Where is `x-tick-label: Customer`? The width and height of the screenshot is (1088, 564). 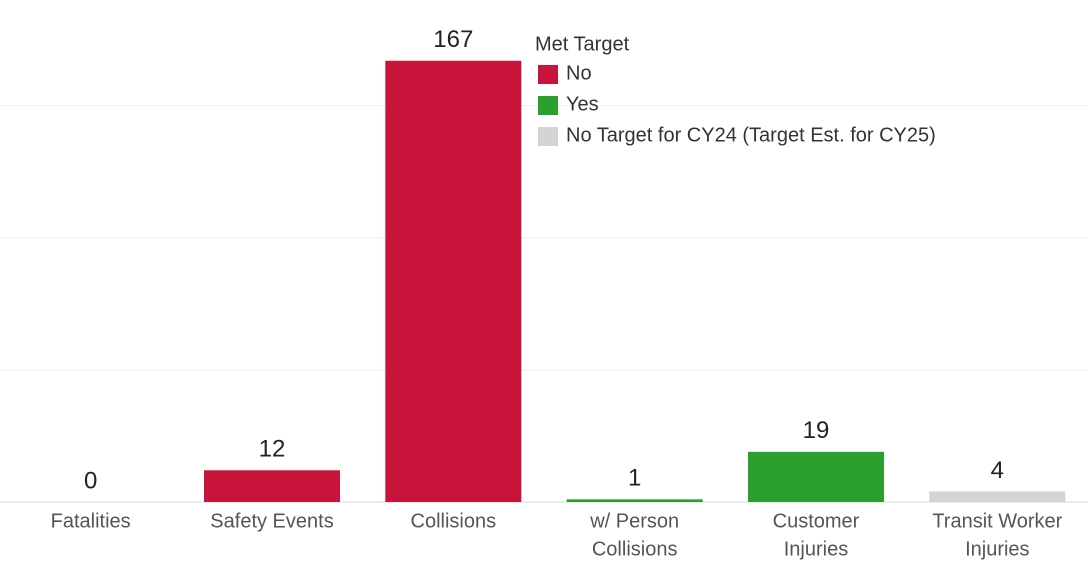
x-tick-label: Customer is located at coordinates (816, 521).